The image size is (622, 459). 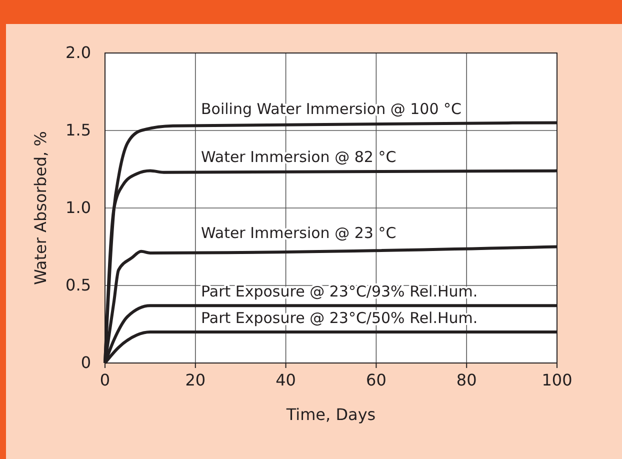 What do you see at coordinates (557, 380) in the screenshot?
I see `x-tick-label: 100` at bounding box center [557, 380].